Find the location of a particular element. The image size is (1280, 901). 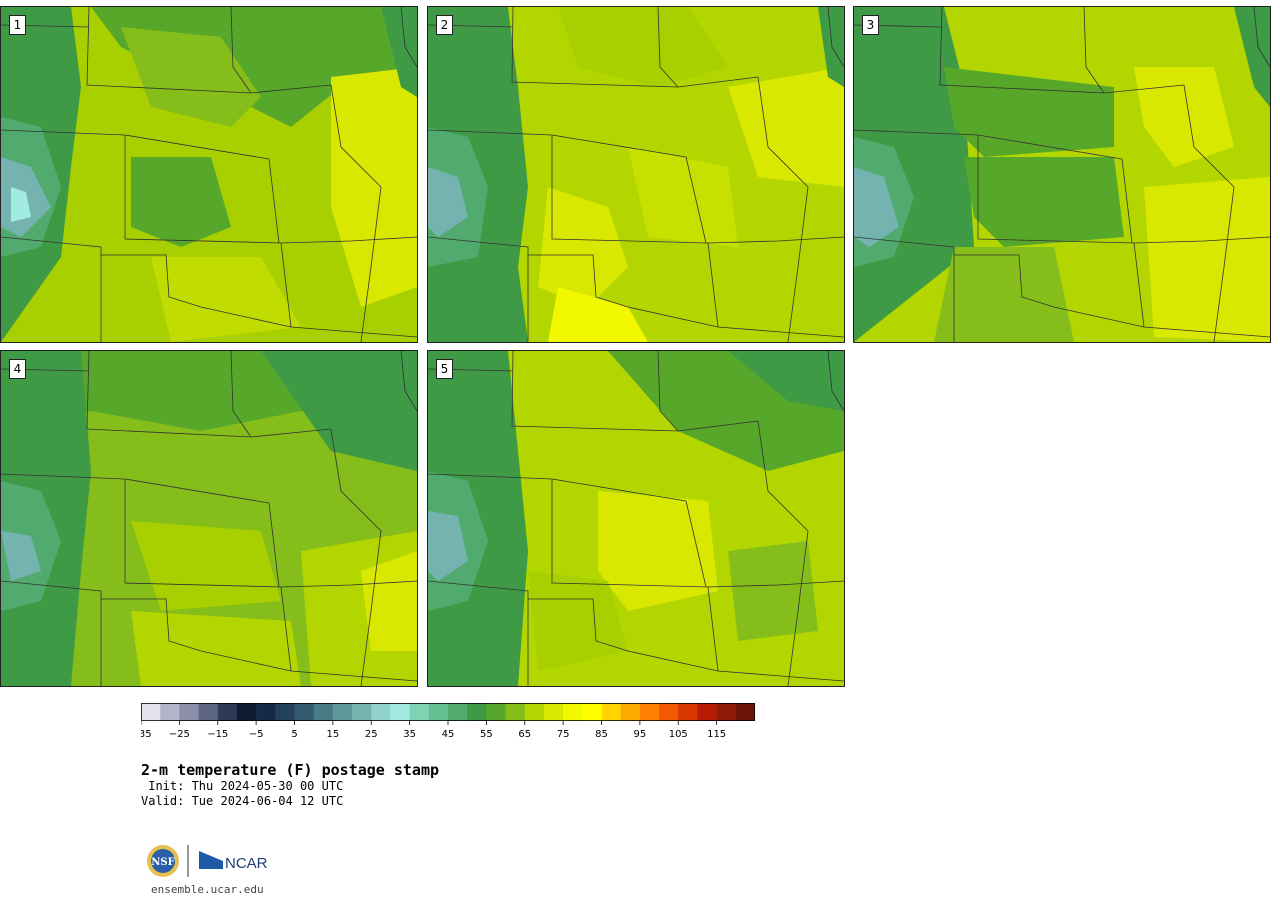

colorbar-tick-label: −15 is located at coordinates (217, 734).